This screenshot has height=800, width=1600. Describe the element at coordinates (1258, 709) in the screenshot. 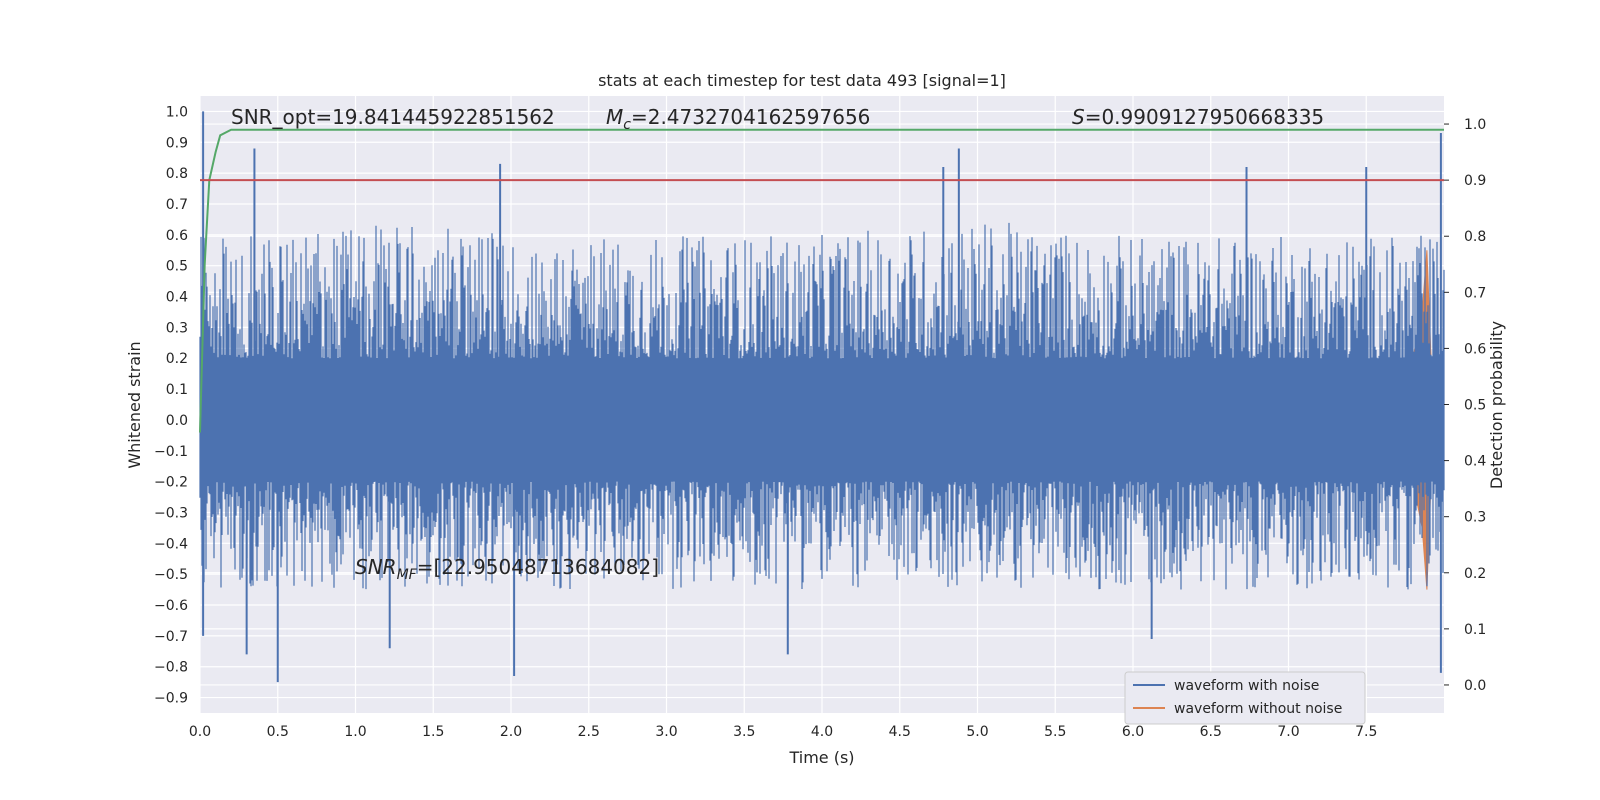

I see `legend-label-clean: waveform without noise` at that location.